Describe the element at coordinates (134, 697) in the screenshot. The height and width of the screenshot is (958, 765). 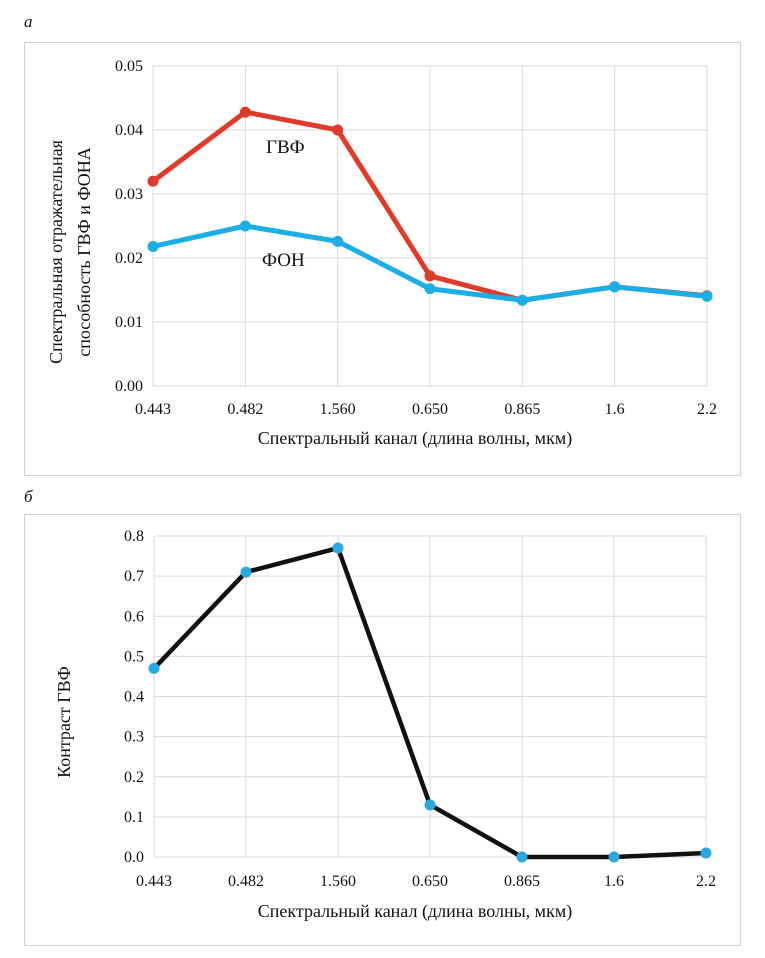
I see `y-tick-label: 0.4` at that location.